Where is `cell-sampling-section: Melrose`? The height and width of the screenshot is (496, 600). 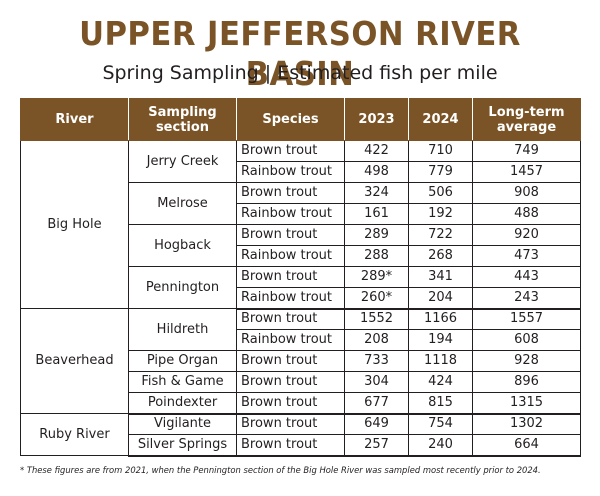
cell-sampling-section: Melrose is located at coordinates (182, 203).